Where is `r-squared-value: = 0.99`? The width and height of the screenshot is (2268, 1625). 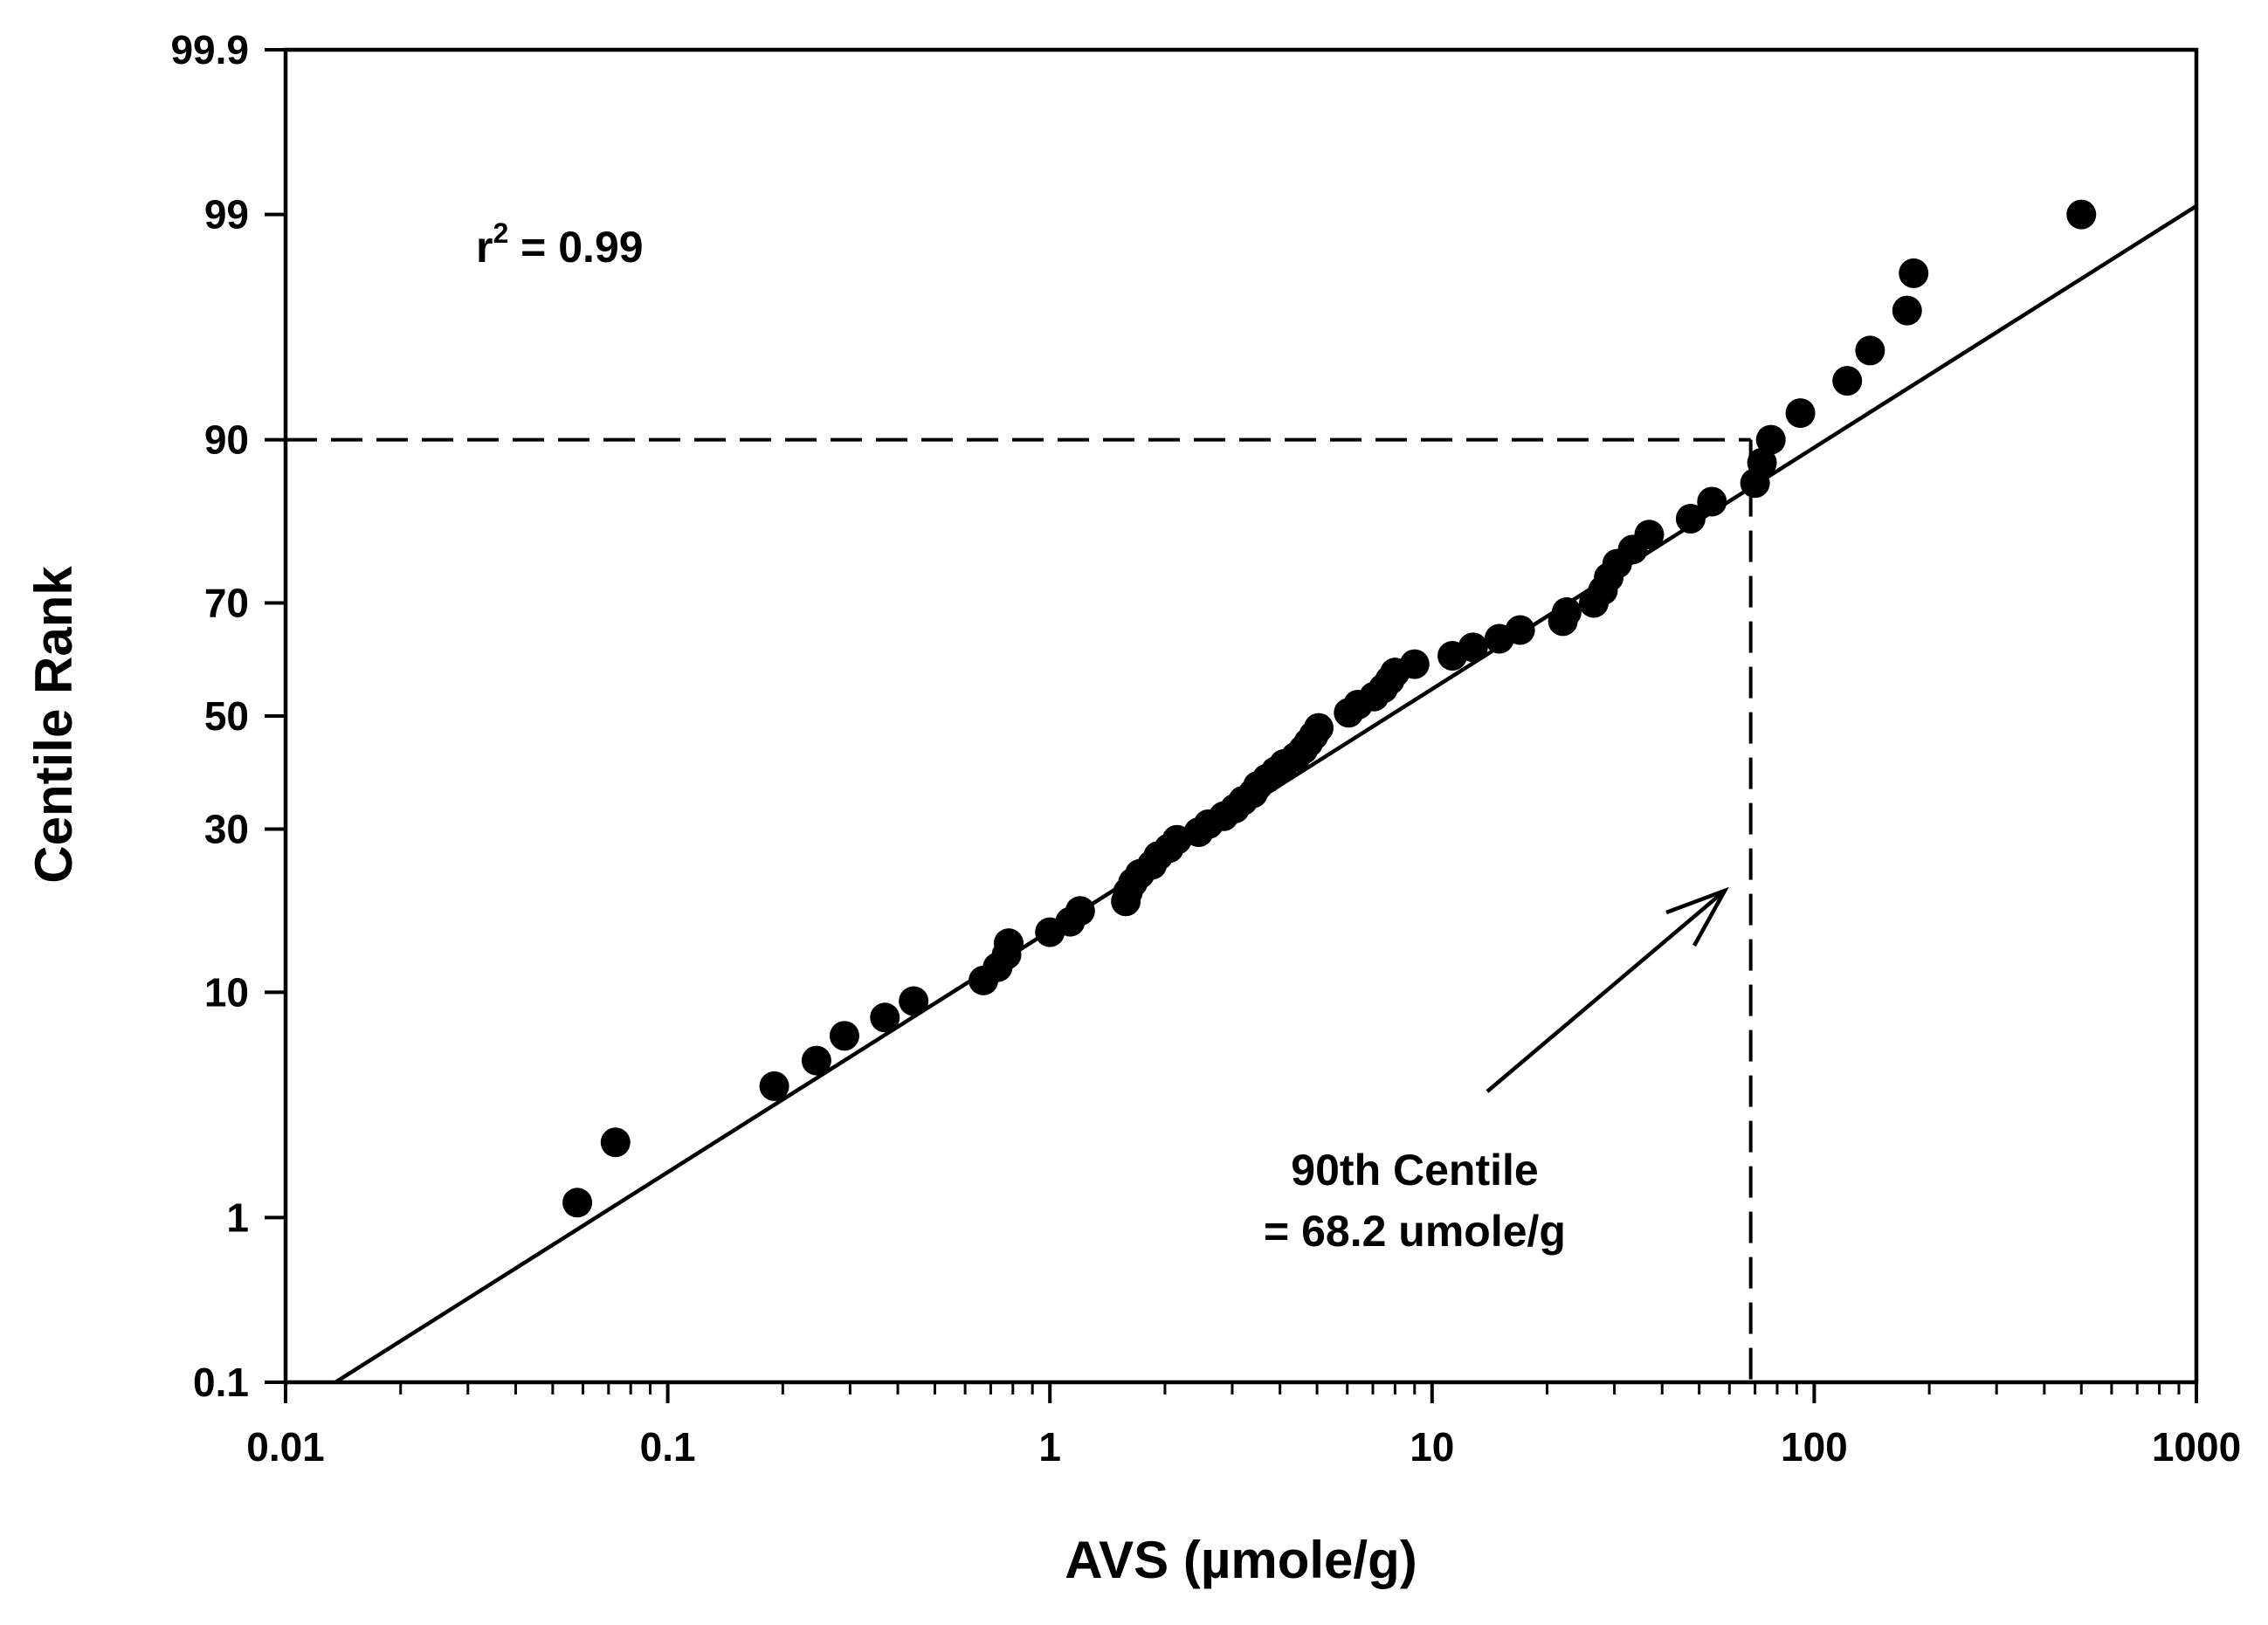
r-squared-value: = 0.99 is located at coordinates (575, 248).